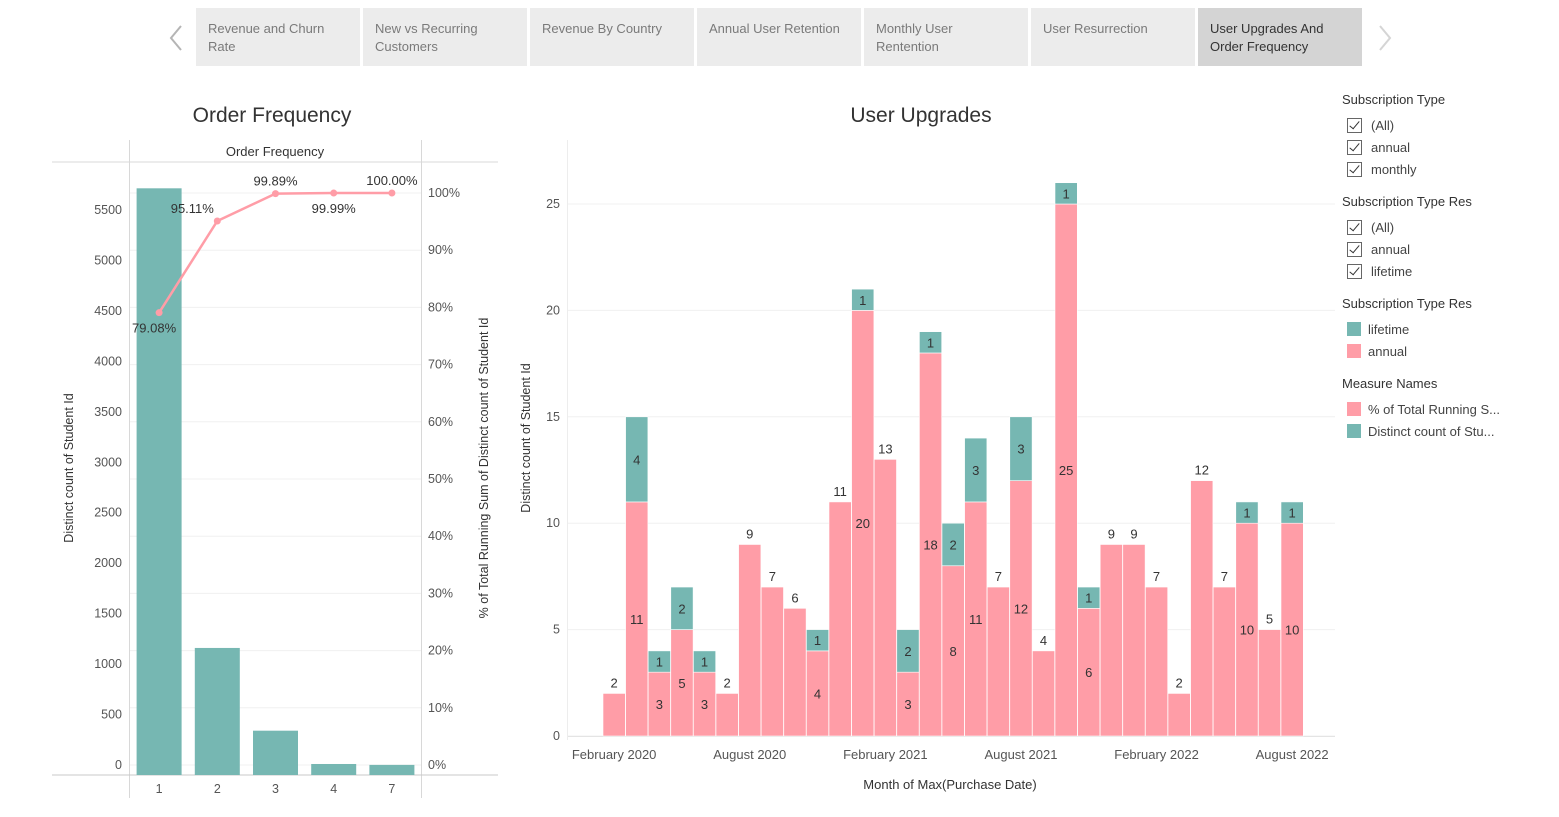  What do you see at coordinates (193, 208) in the screenshot?
I see `running-percent-label: 95.11%` at bounding box center [193, 208].